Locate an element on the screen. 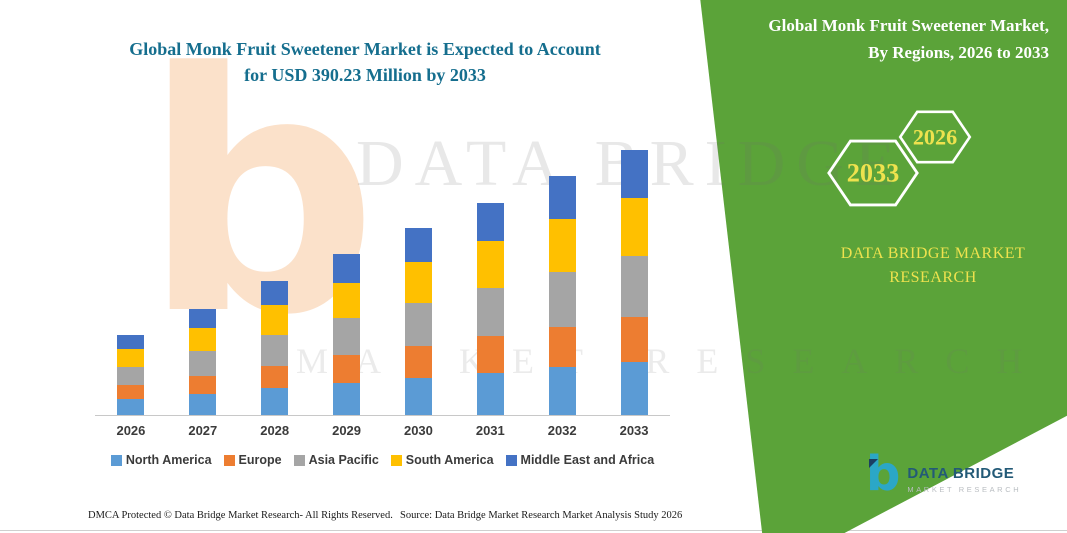 The width and height of the screenshot is (1067, 533). legend-label: South America is located at coordinates (449, 460).